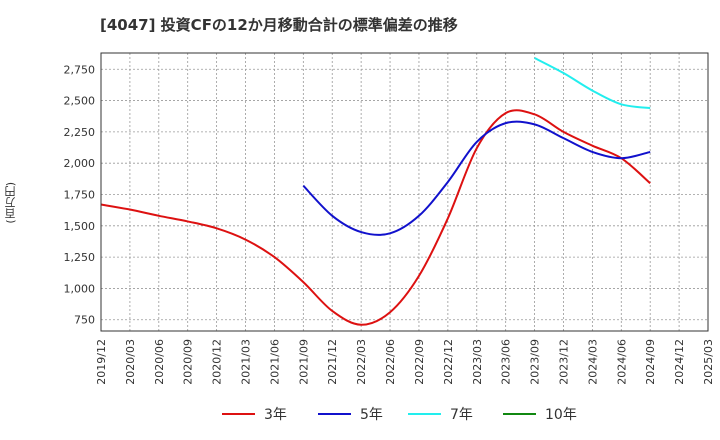 The width and height of the screenshot is (720, 440). I want to click on y-tick-label: 2,250, so click(80, 132).